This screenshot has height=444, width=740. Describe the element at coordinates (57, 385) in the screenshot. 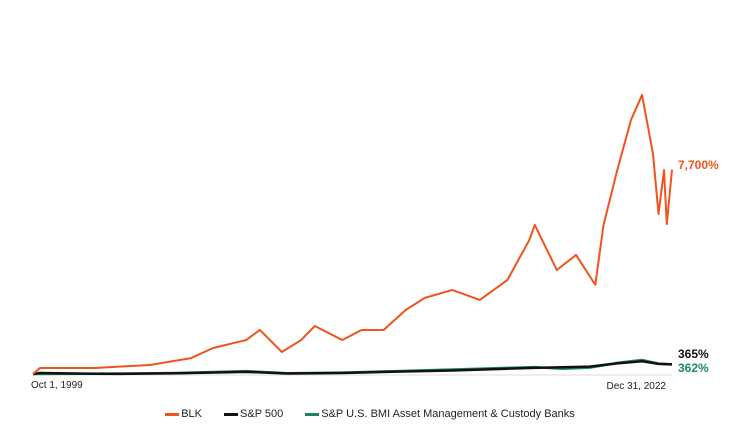

I see `x-tick-label-start: Oct 1, 1999` at that location.